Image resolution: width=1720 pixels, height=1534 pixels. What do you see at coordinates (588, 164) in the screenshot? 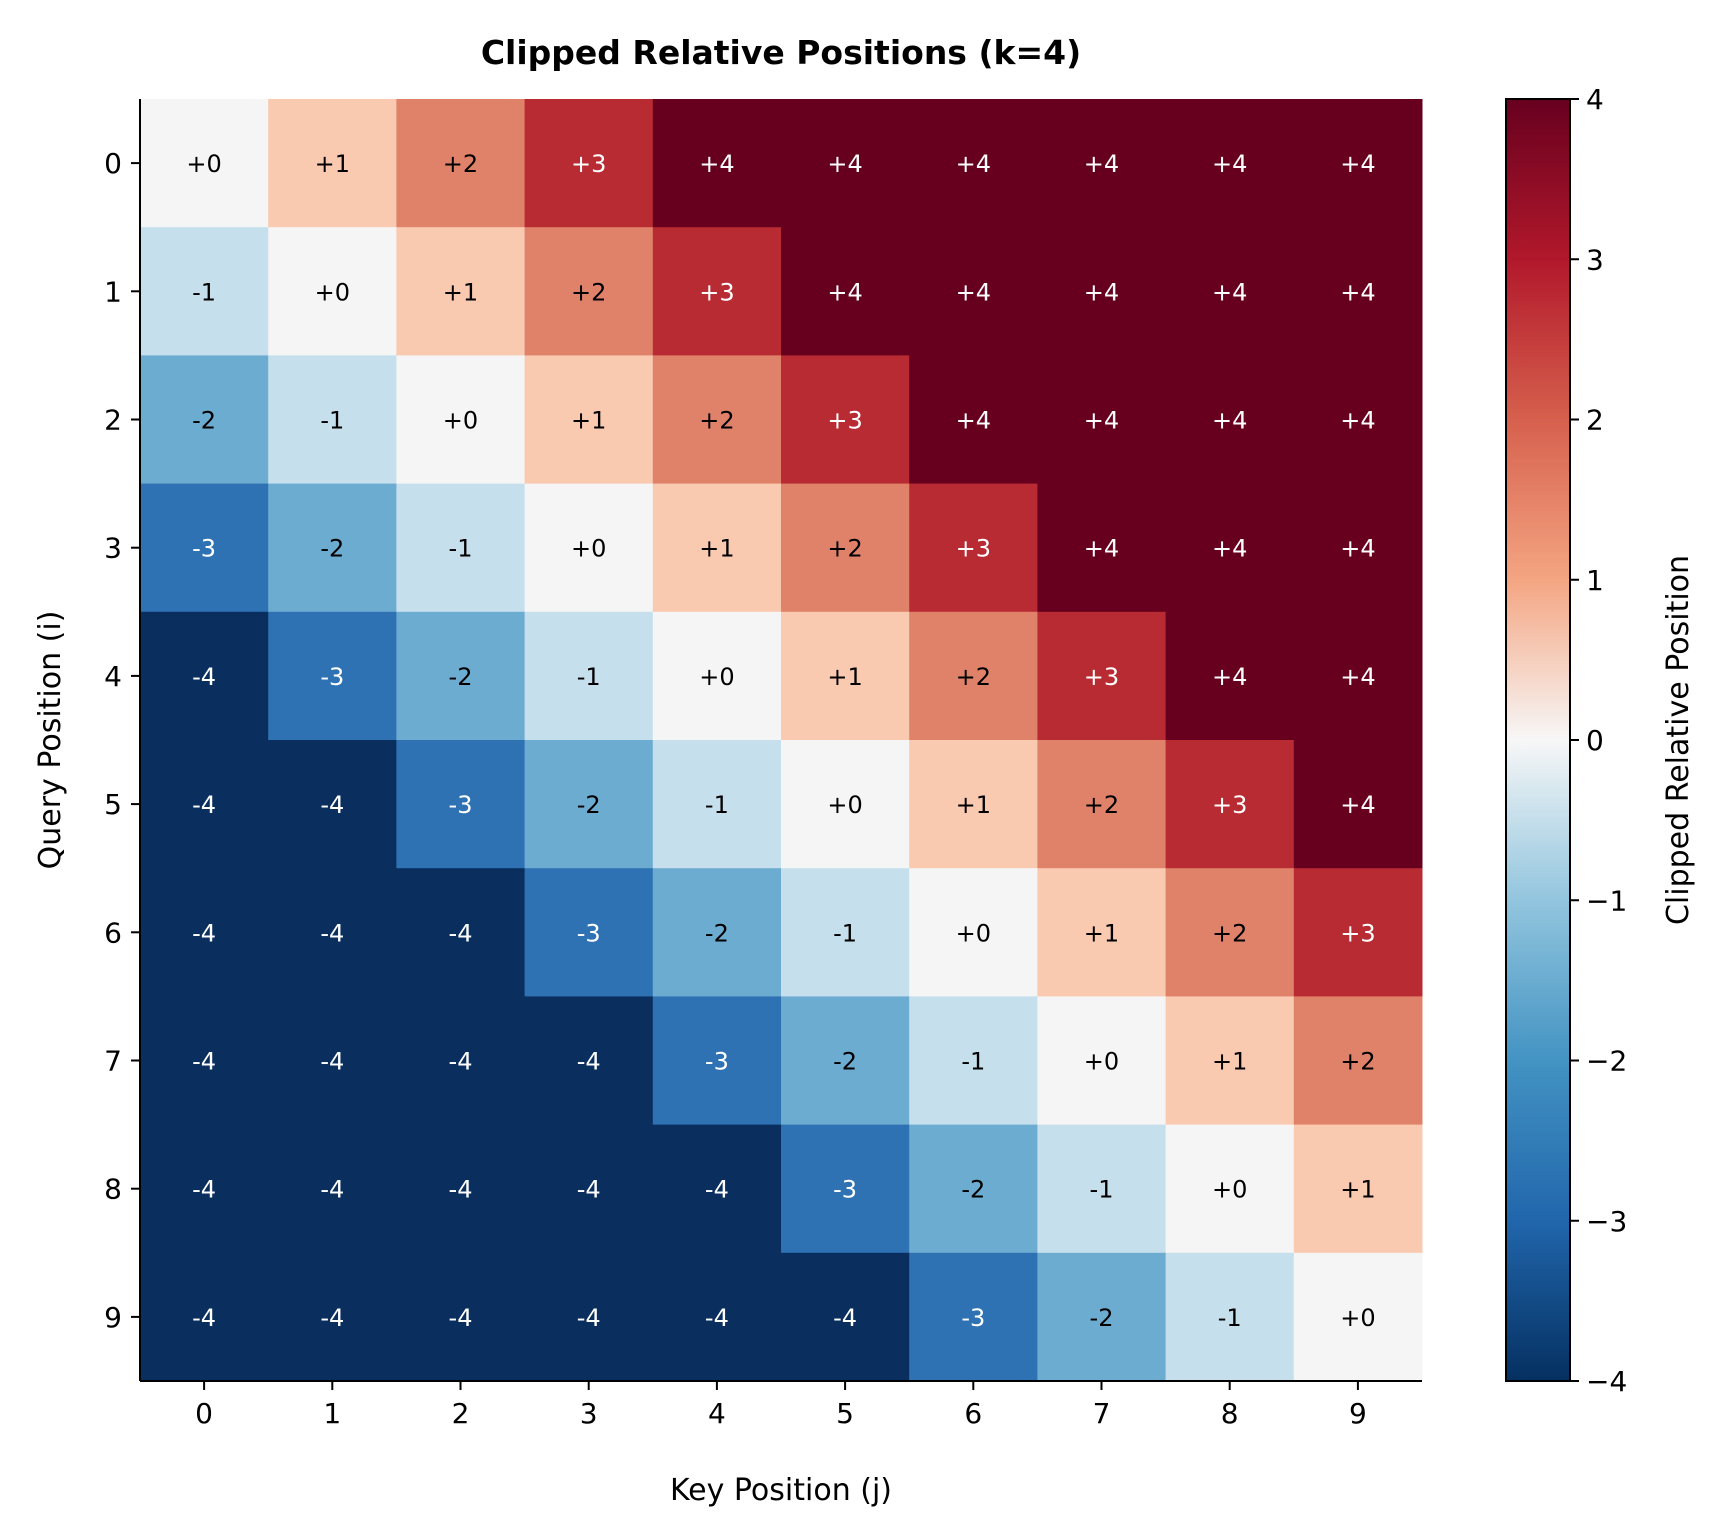
I see `cell-label: +3` at bounding box center [588, 164].